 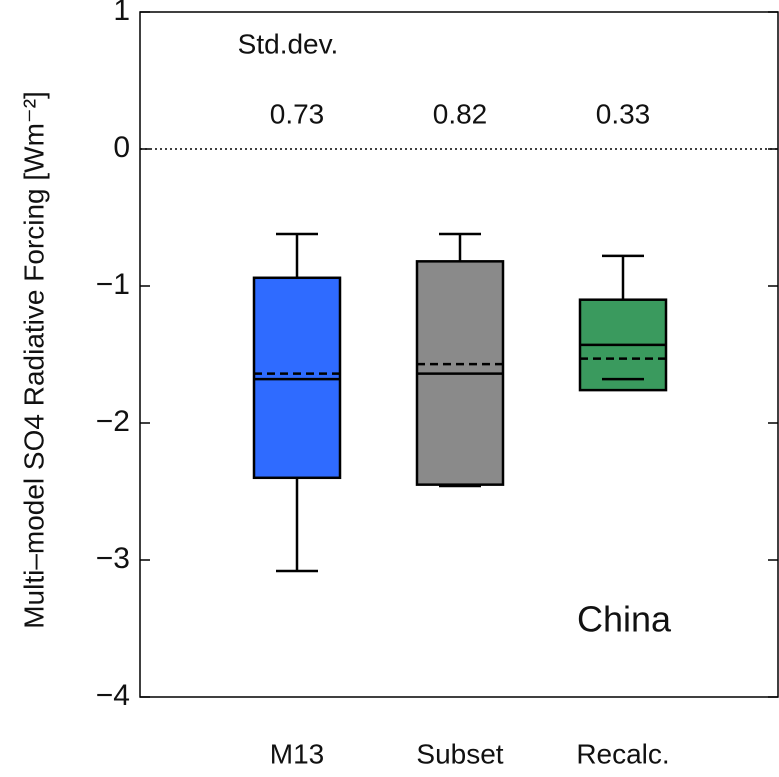 I want to click on y-tick-label: 0, so click(x=121, y=147).